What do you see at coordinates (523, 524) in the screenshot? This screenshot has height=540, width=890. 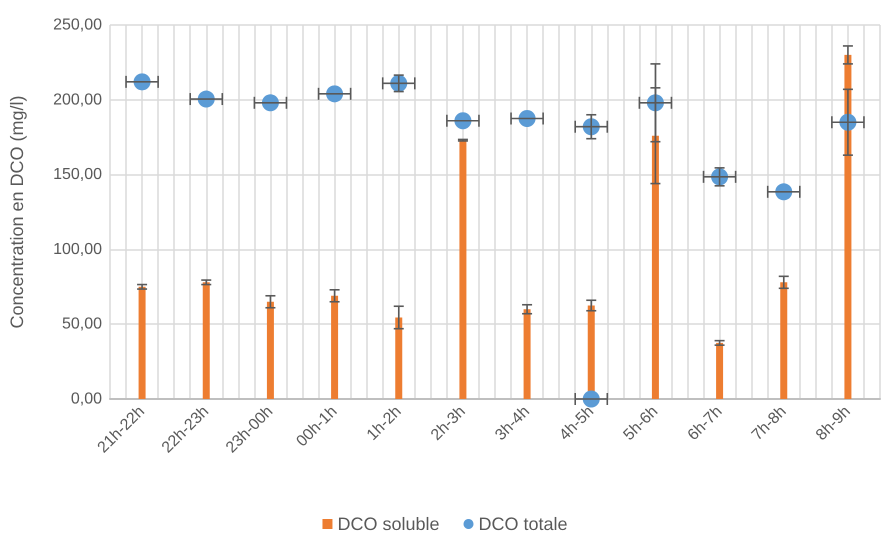 I see `legend-label: DCO totale` at bounding box center [523, 524].